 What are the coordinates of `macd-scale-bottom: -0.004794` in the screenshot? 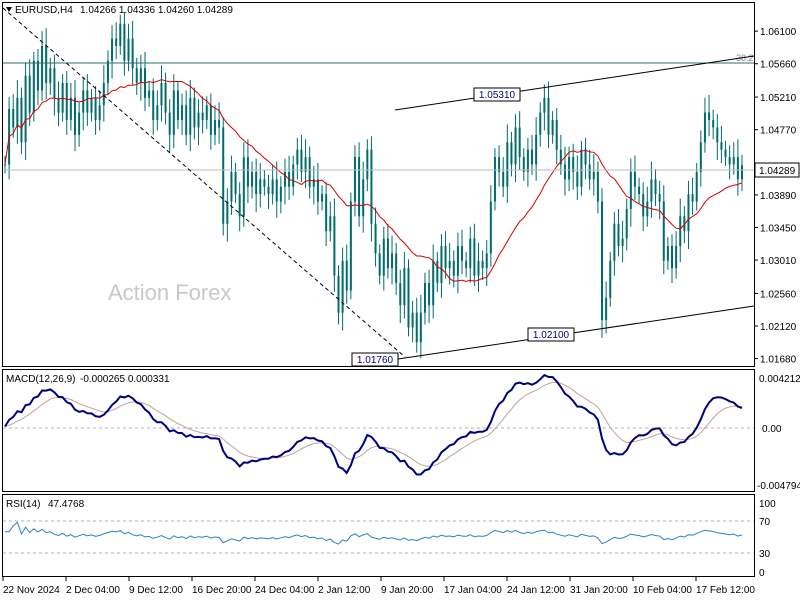 It's located at (778, 486).